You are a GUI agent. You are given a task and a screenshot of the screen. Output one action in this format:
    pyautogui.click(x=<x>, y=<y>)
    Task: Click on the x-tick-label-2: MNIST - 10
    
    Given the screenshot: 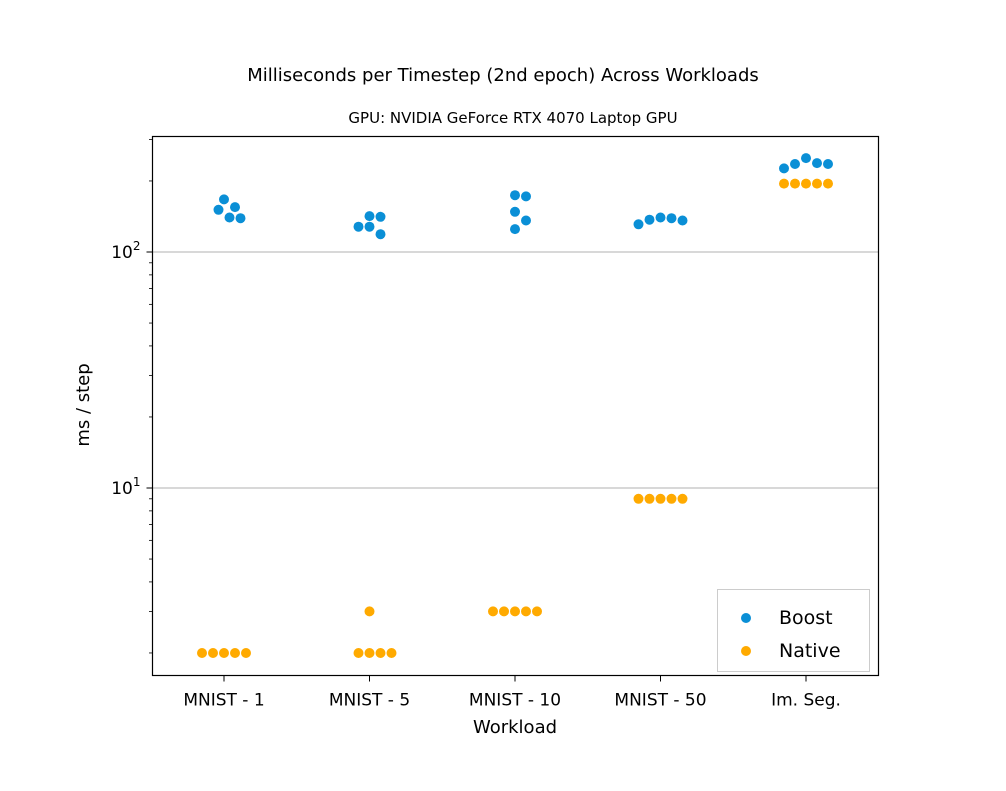 What is the action you would take?
    pyautogui.click(x=515, y=701)
    